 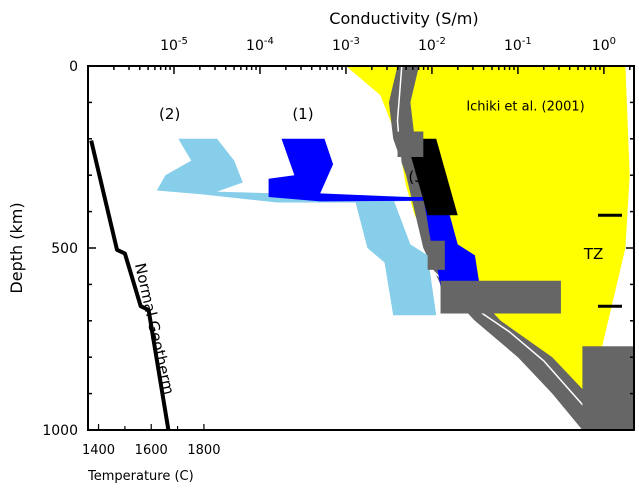 What do you see at coordinates (129, 285) in the screenshot?
I see `normal-geotherm-line` at bounding box center [129, 285].